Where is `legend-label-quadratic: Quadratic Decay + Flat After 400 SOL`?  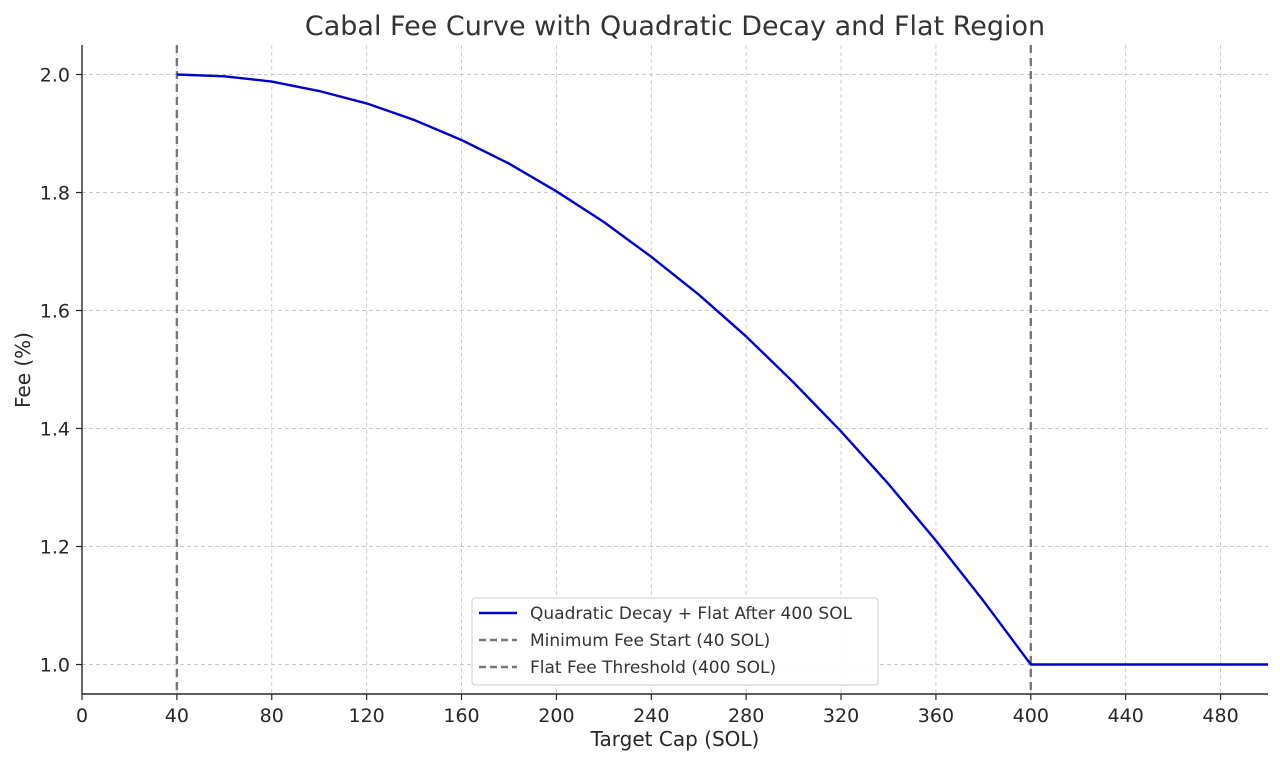
legend-label-quadratic: Quadratic Decay + Flat After 400 SOL is located at coordinates (691, 614).